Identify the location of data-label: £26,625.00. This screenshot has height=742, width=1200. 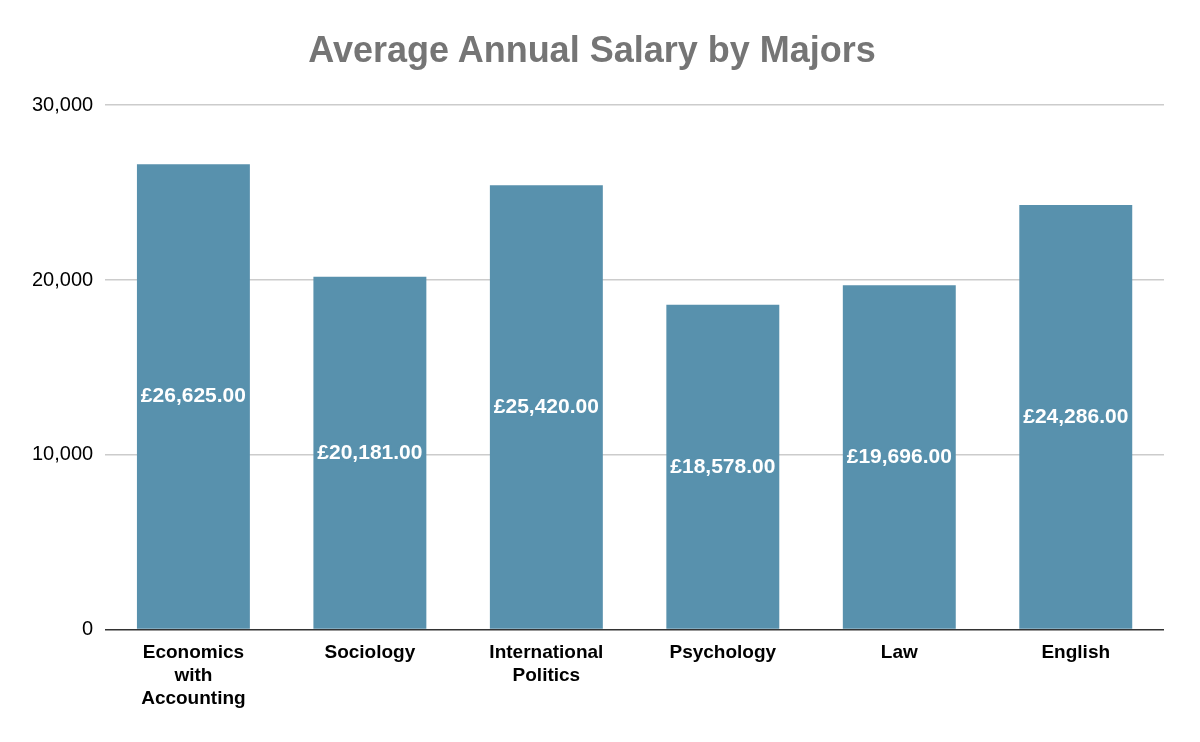
(193, 395).